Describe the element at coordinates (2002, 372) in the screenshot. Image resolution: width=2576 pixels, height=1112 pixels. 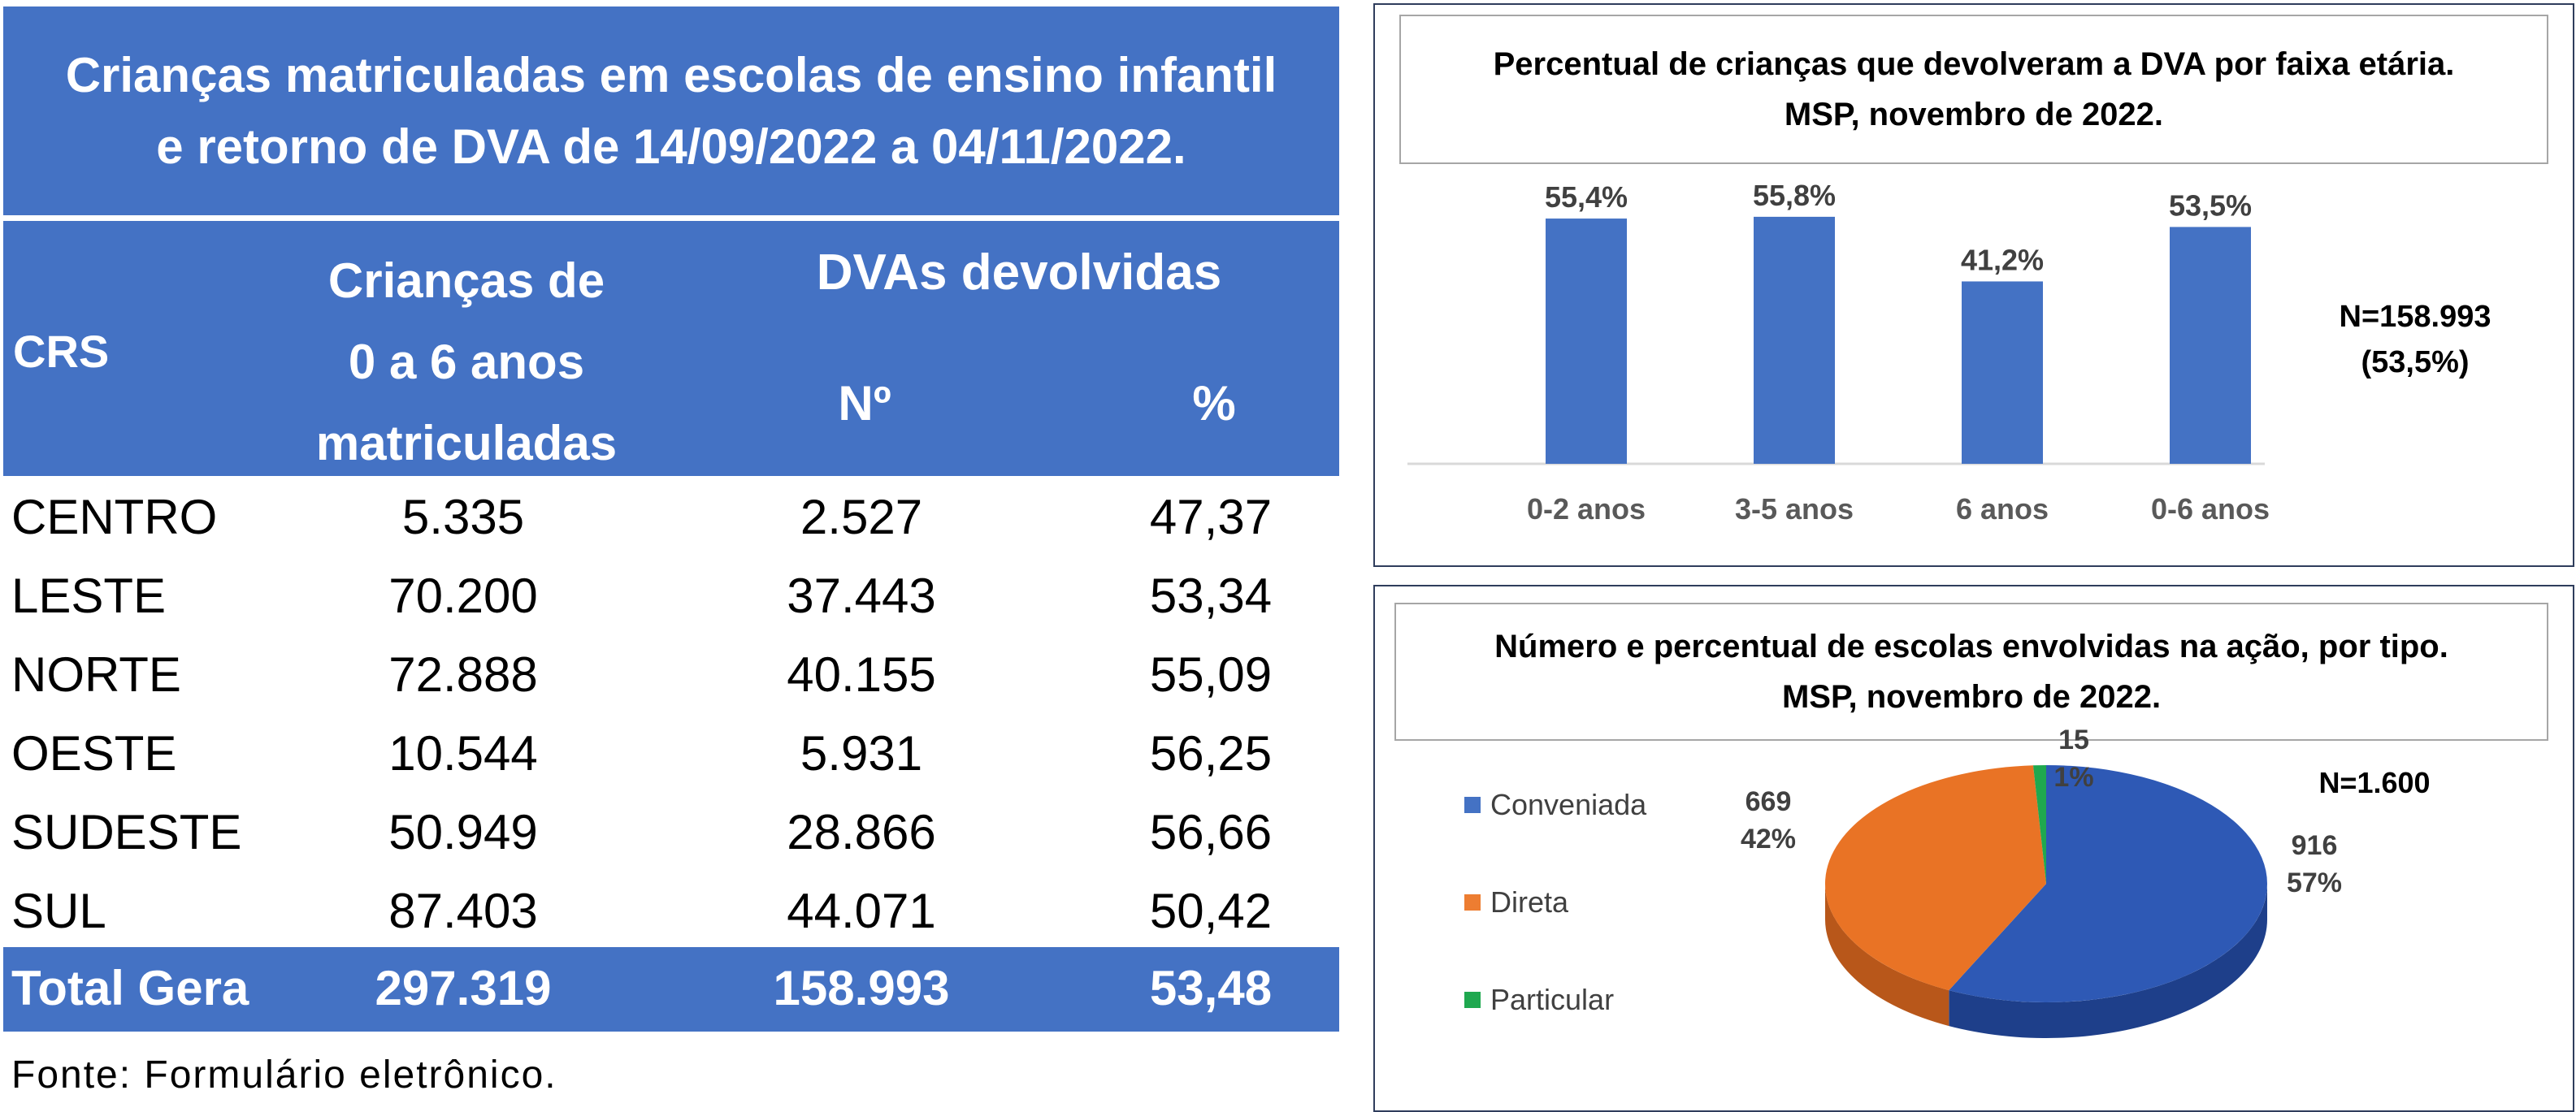
I see `bar-6-anos` at that location.